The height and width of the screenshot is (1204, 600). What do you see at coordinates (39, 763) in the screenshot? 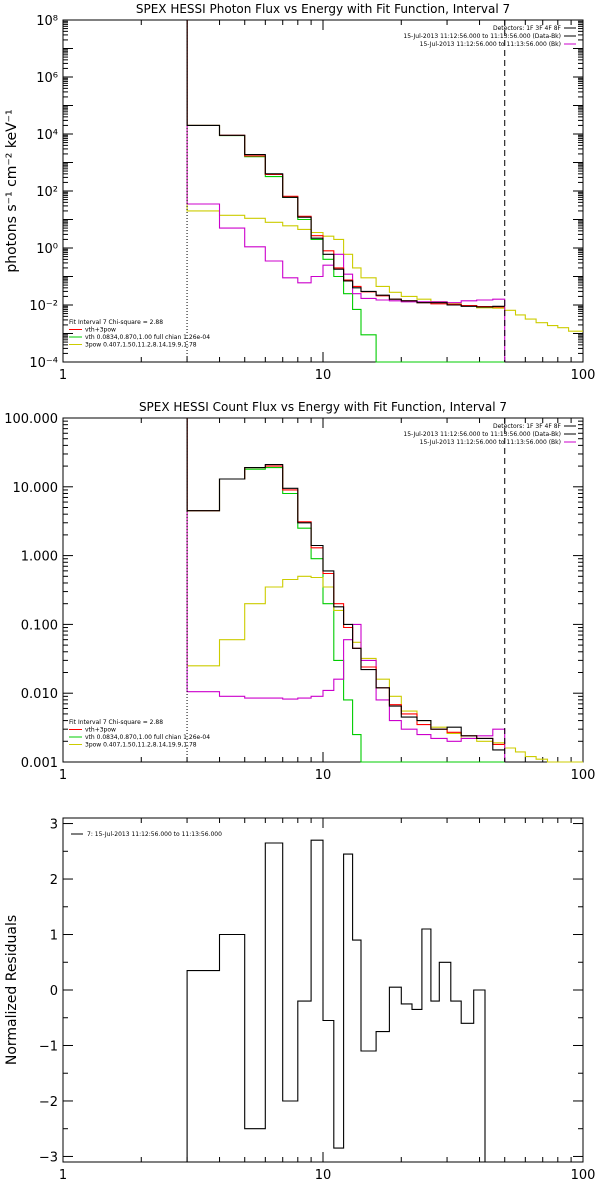
I see `y-tick-label: 0.001` at bounding box center [39, 763].